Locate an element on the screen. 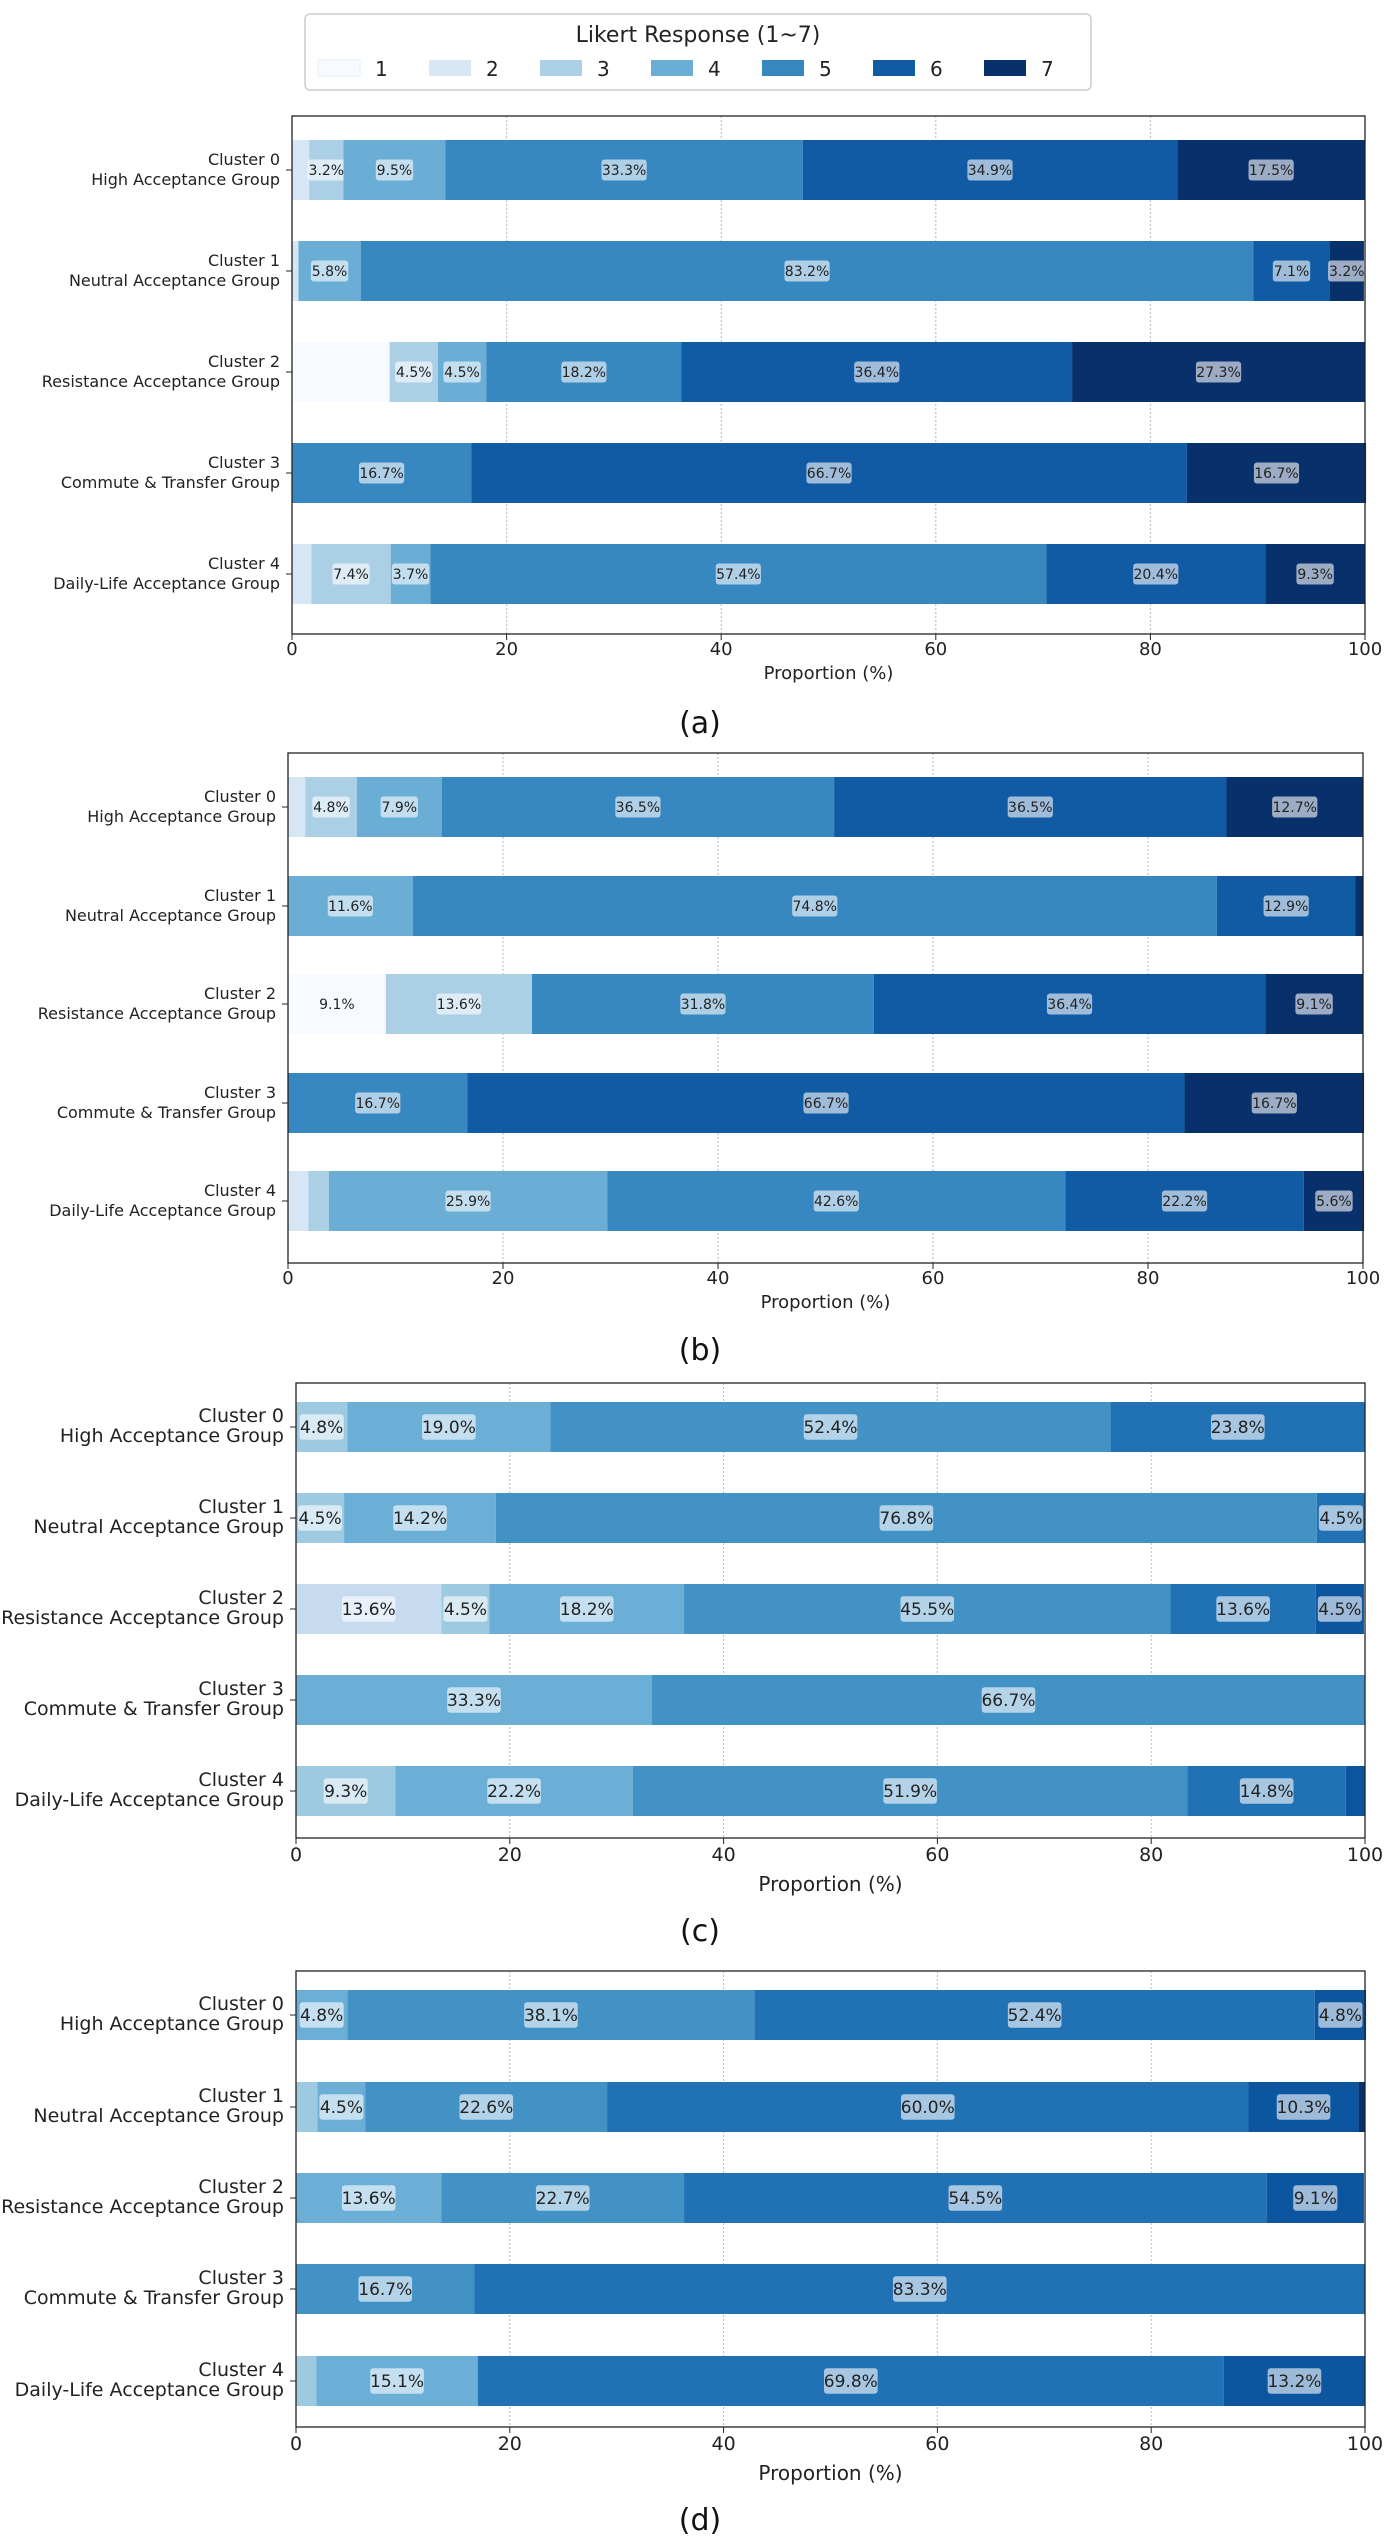 This screenshot has height=2541, width=1397. data-label: 20.4% is located at coordinates (1156, 575).